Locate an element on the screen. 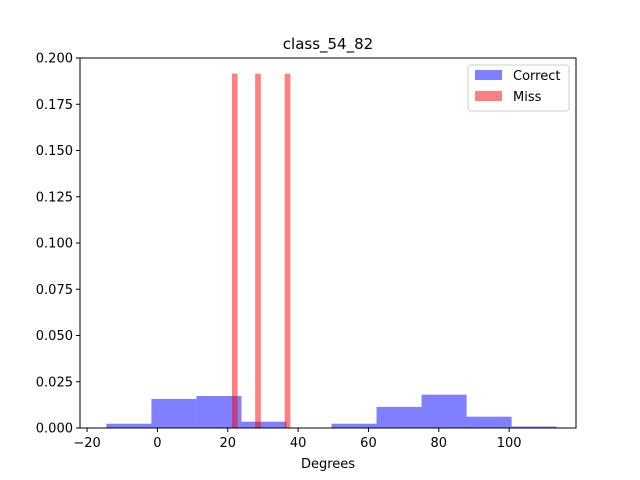 The width and height of the screenshot is (640, 480). y-tick-label: 0.050 is located at coordinates (54, 336).